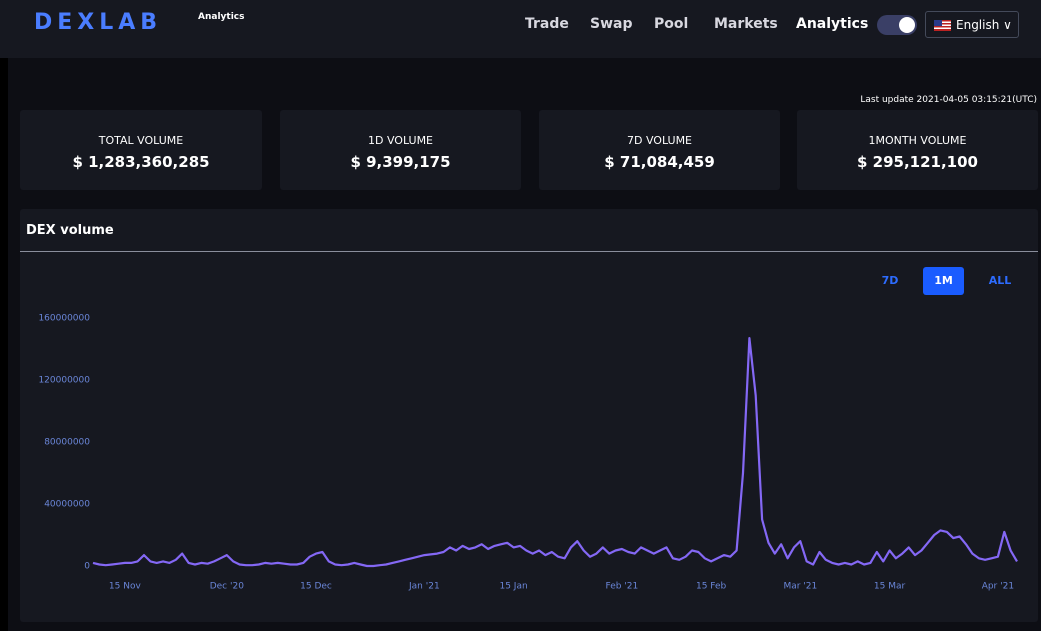 The width and height of the screenshot is (1041, 631). What do you see at coordinates (87, 567) in the screenshot?
I see `y-tick-label: 0` at bounding box center [87, 567].